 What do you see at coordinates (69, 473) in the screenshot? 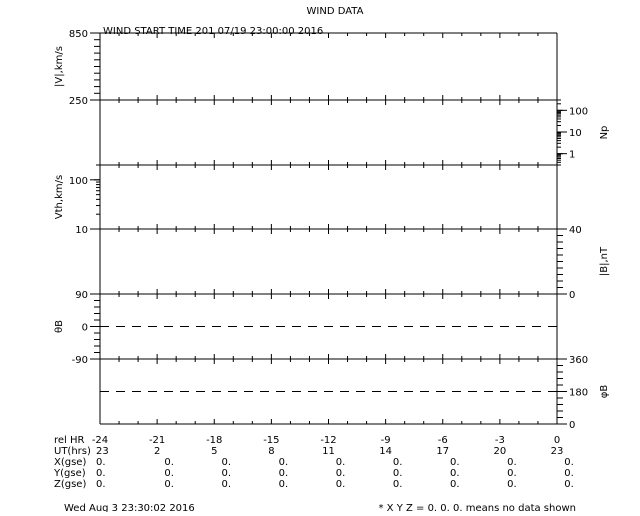
I see `x-row-label: Y(gse)` at bounding box center [69, 473].